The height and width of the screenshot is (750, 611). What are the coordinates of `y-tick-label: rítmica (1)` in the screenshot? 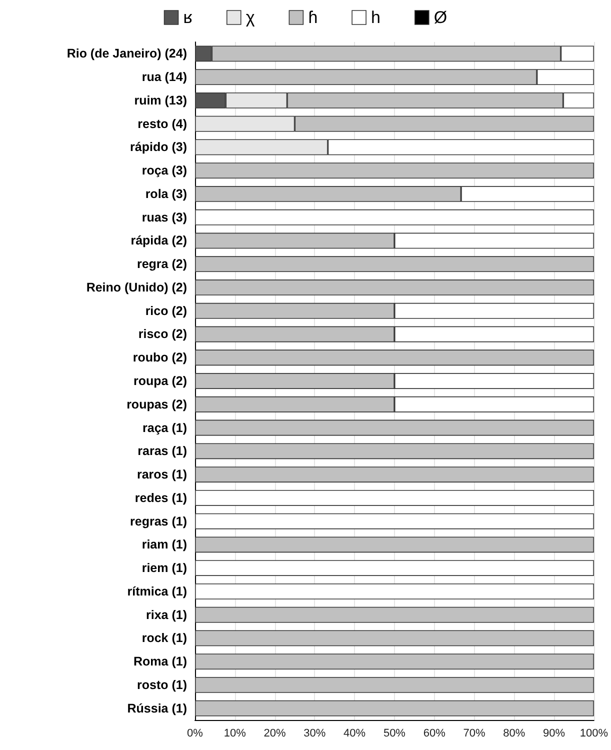 It's located at (157, 591).